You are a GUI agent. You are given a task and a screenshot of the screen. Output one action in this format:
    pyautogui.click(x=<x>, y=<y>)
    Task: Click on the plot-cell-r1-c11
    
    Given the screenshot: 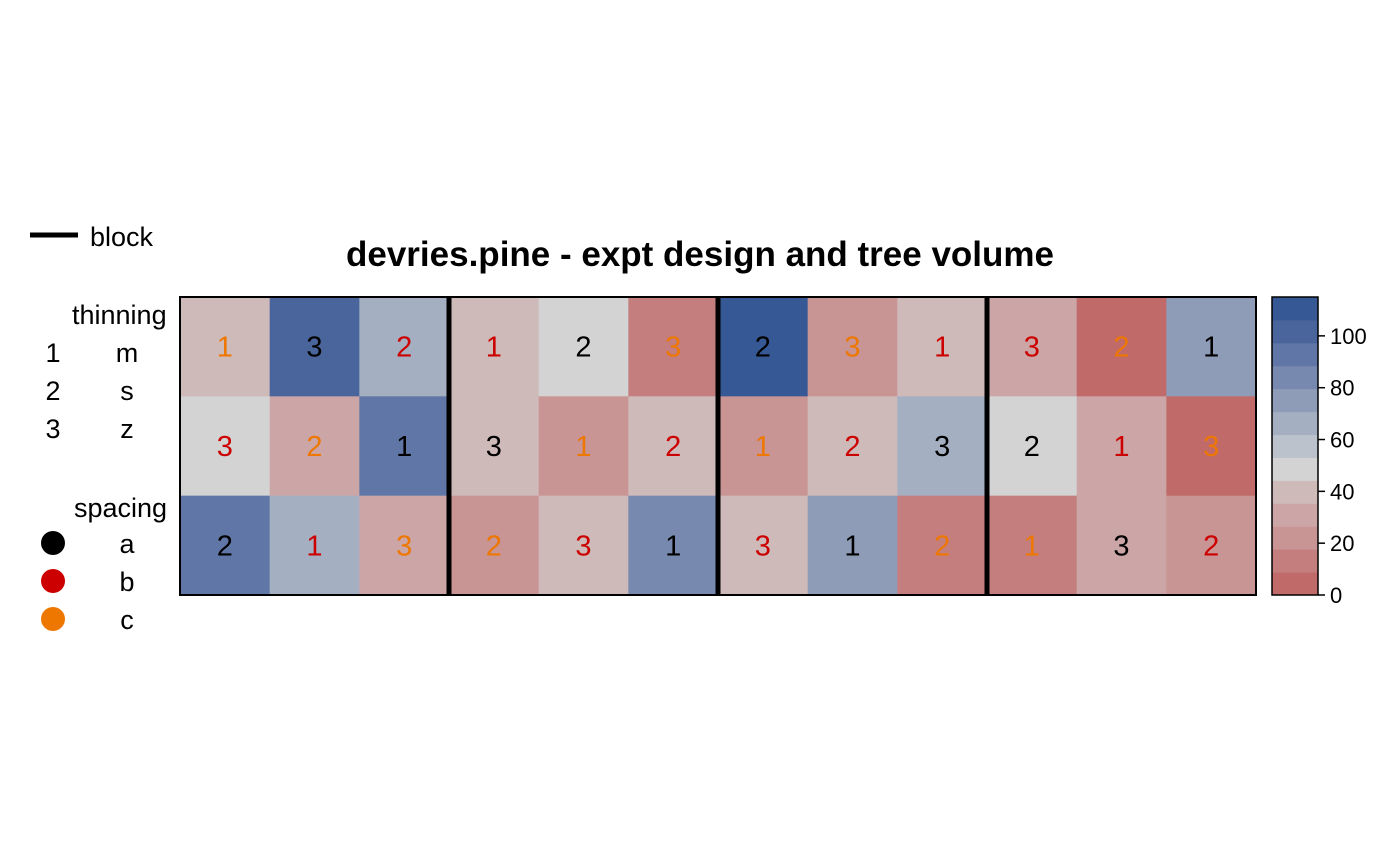 What is the action you would take?
    pyautogui.click(x=1121, y=347)
    